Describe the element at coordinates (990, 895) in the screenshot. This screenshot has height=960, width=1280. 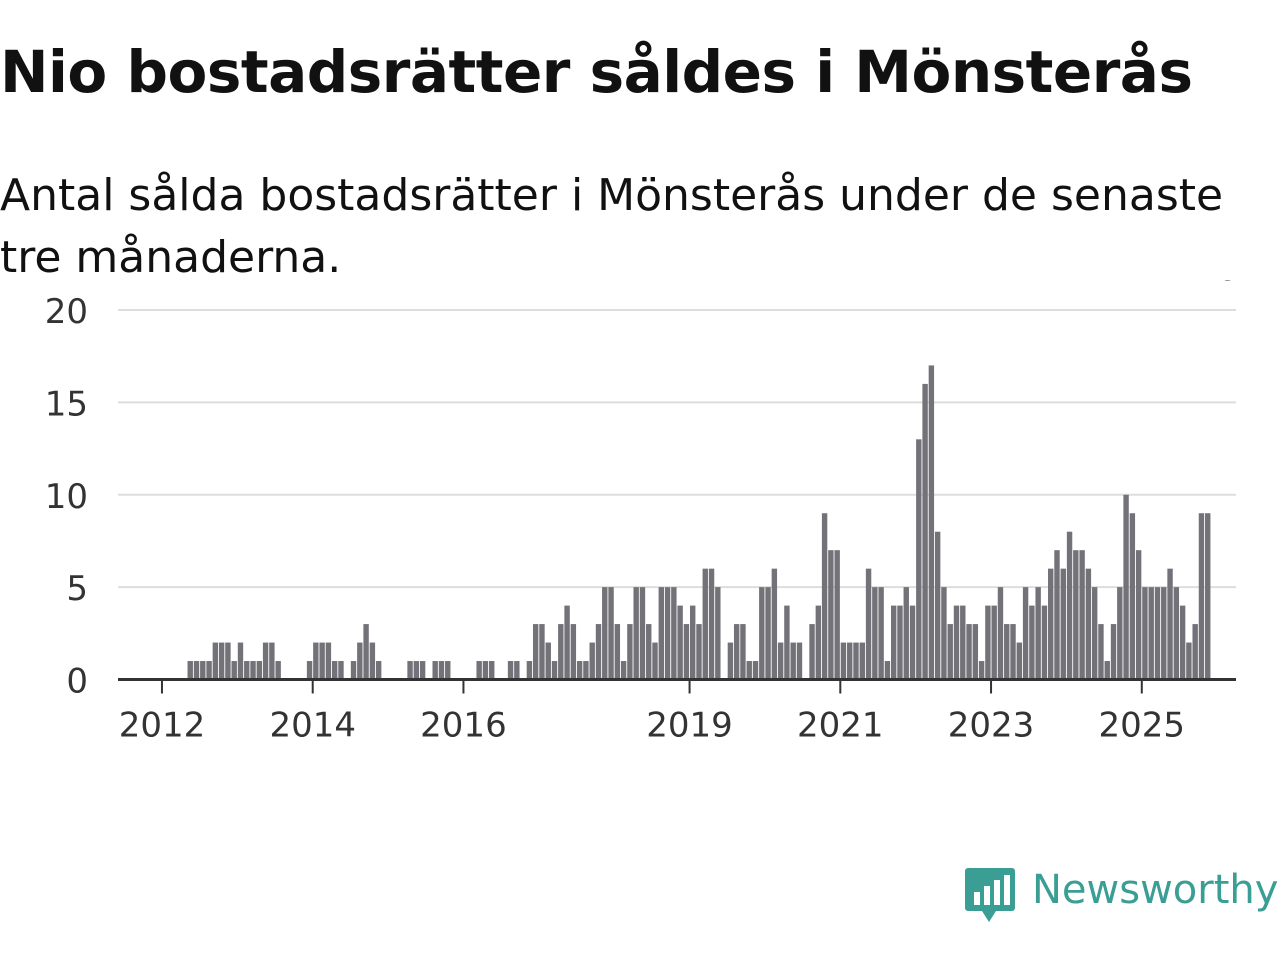
I see `newsworthy-logo-icon` at that location.